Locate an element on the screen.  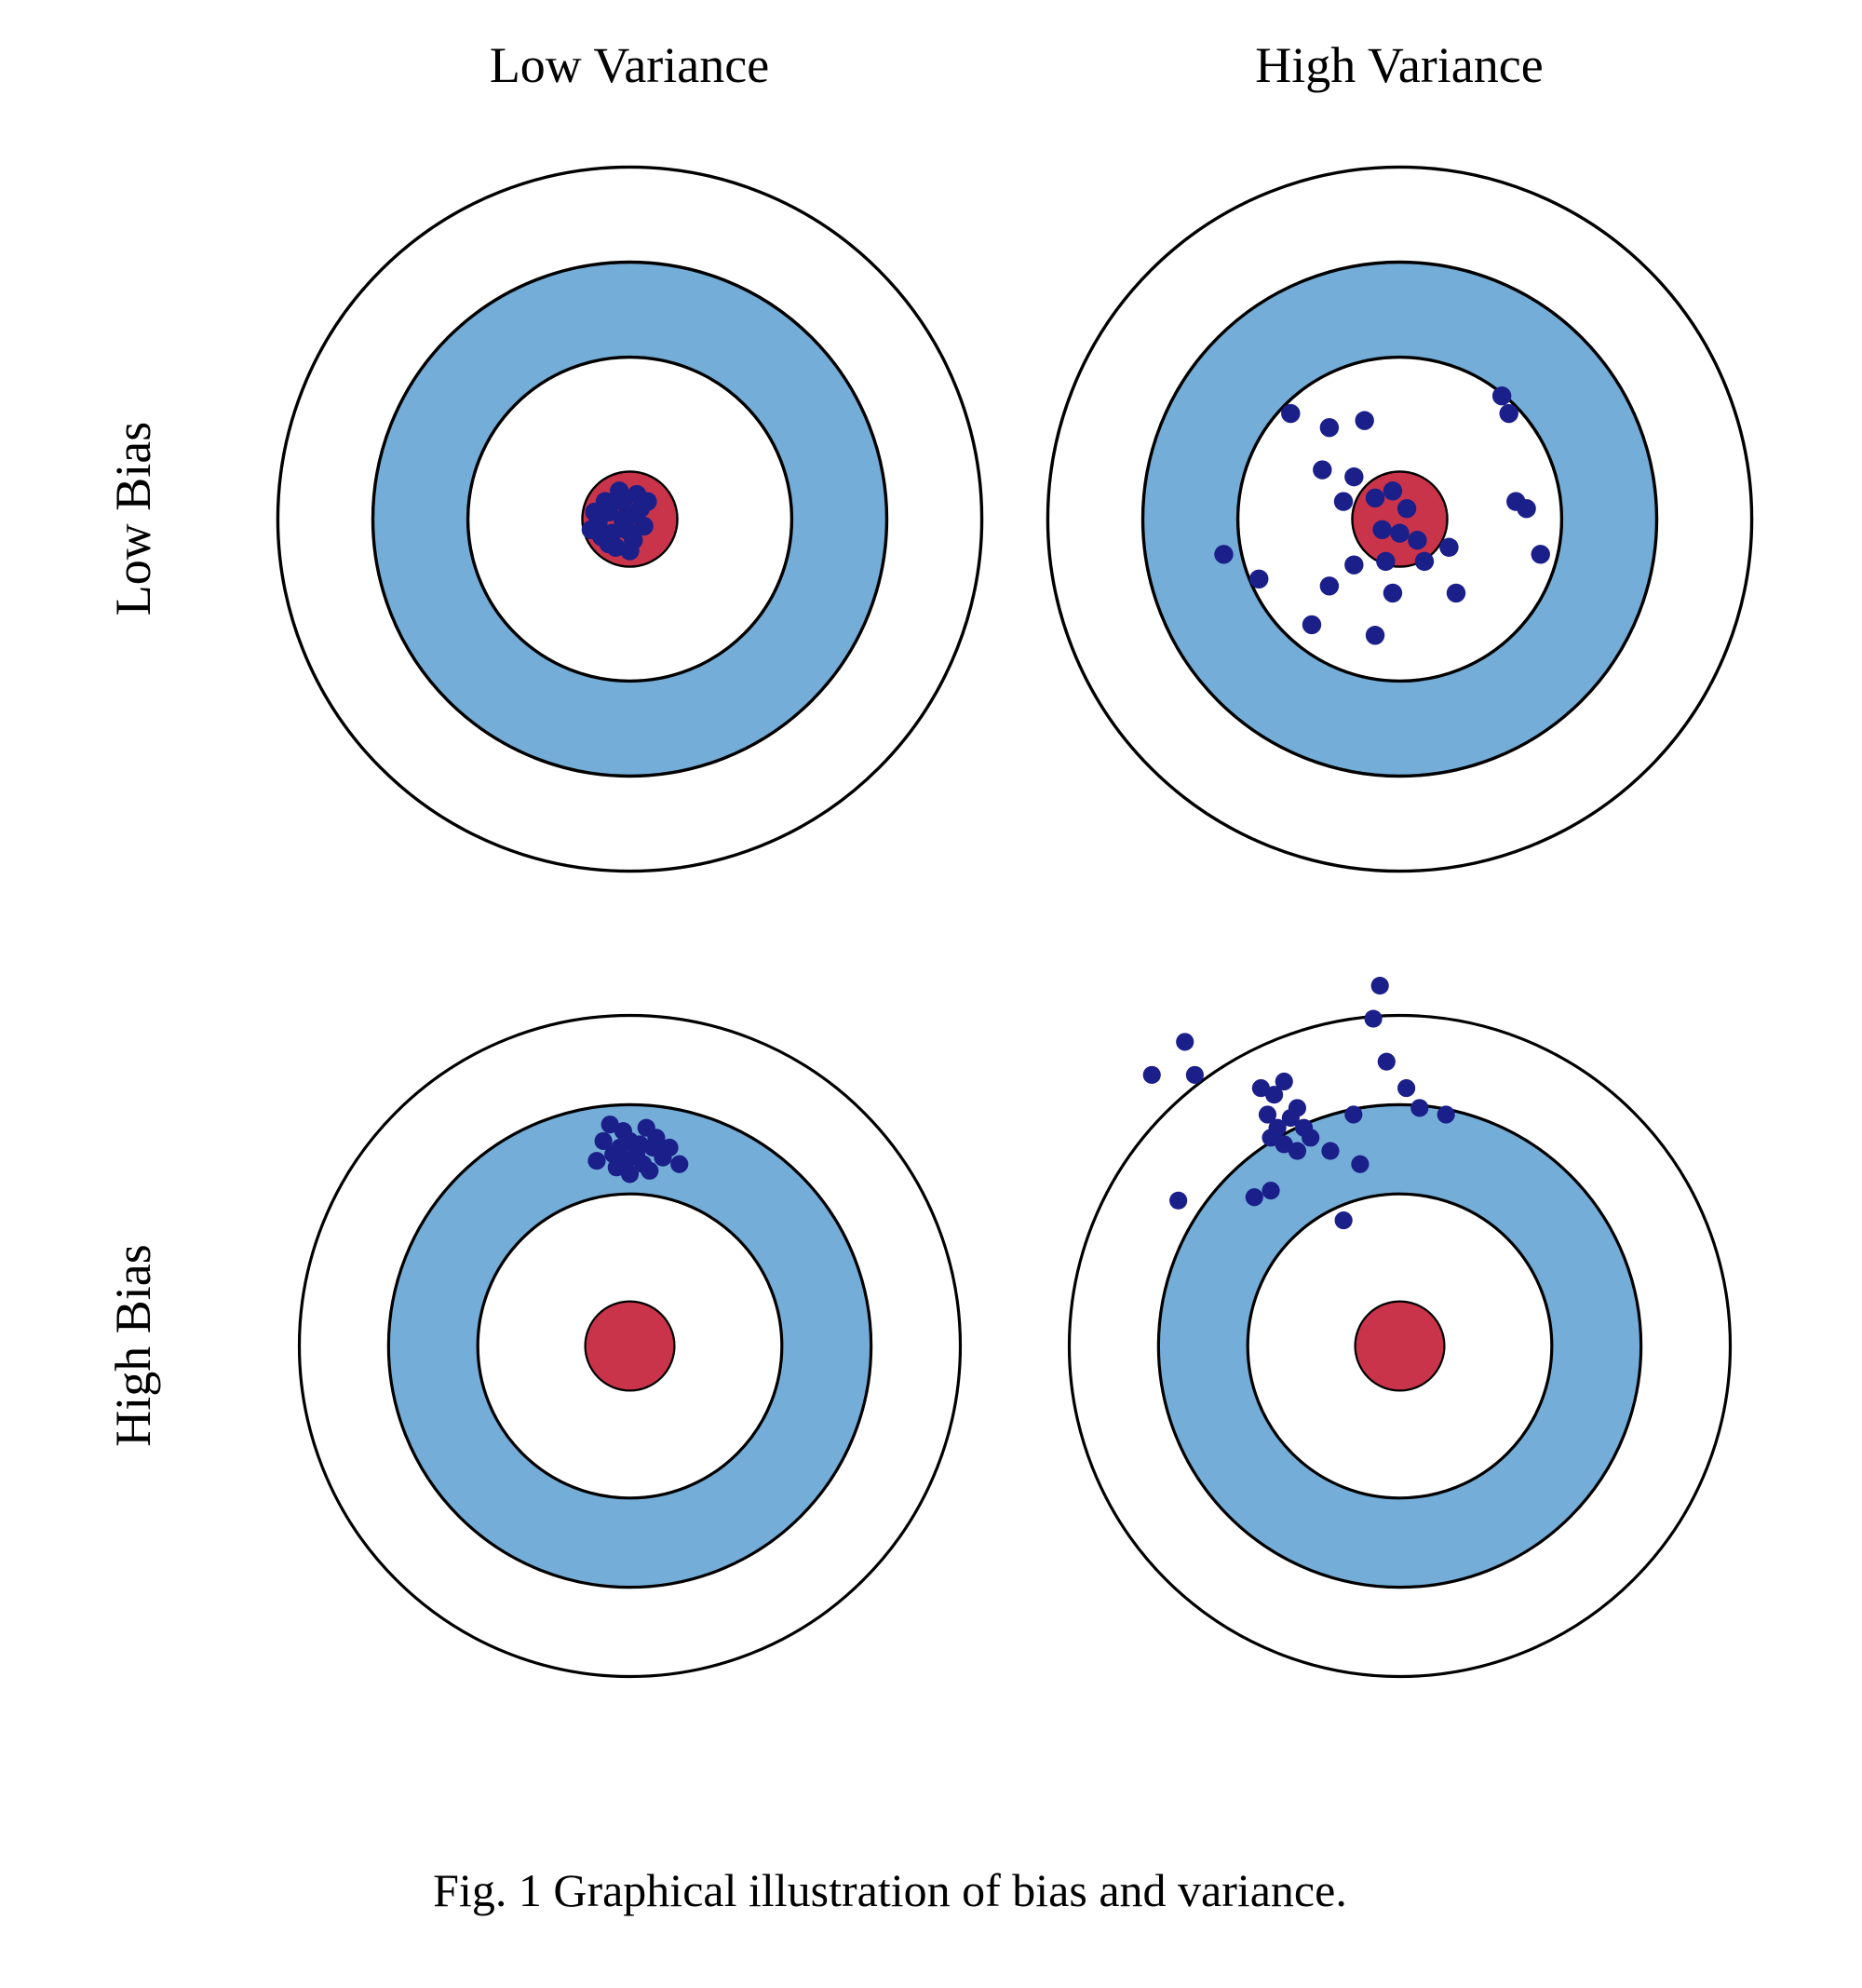
target-high-bias-high-variance is located at coordinates (1400, 1327).